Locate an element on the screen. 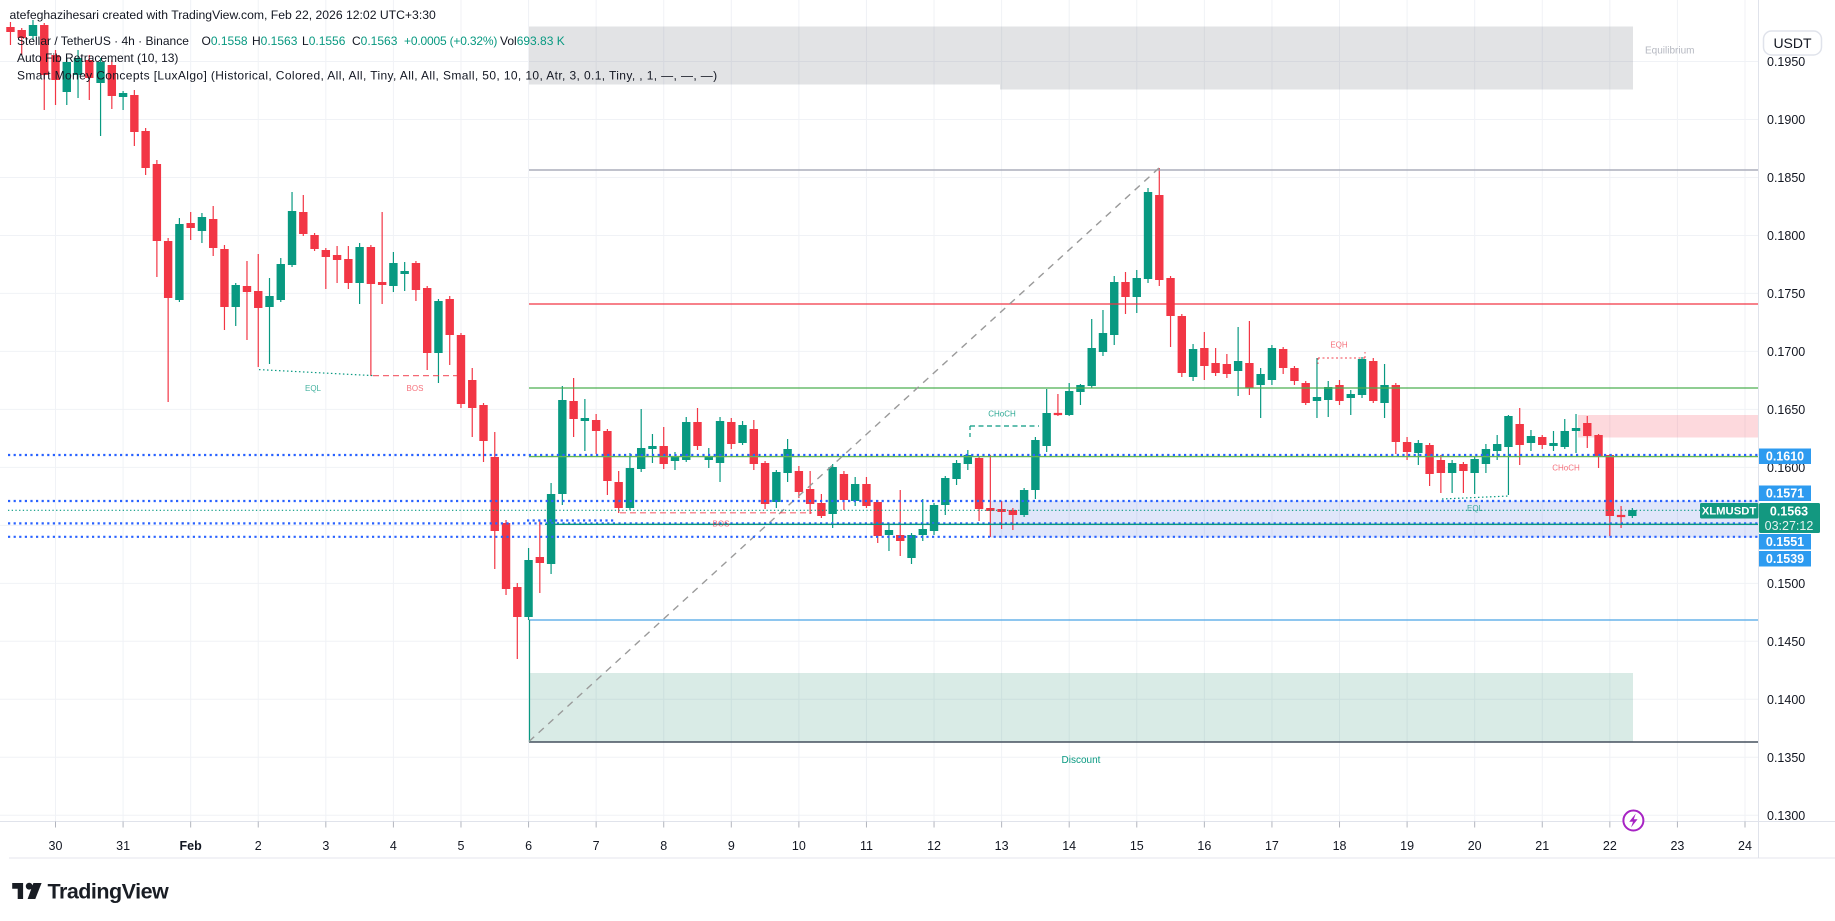  svg-text: 0.1750 is located at coordinates (1786, 294).